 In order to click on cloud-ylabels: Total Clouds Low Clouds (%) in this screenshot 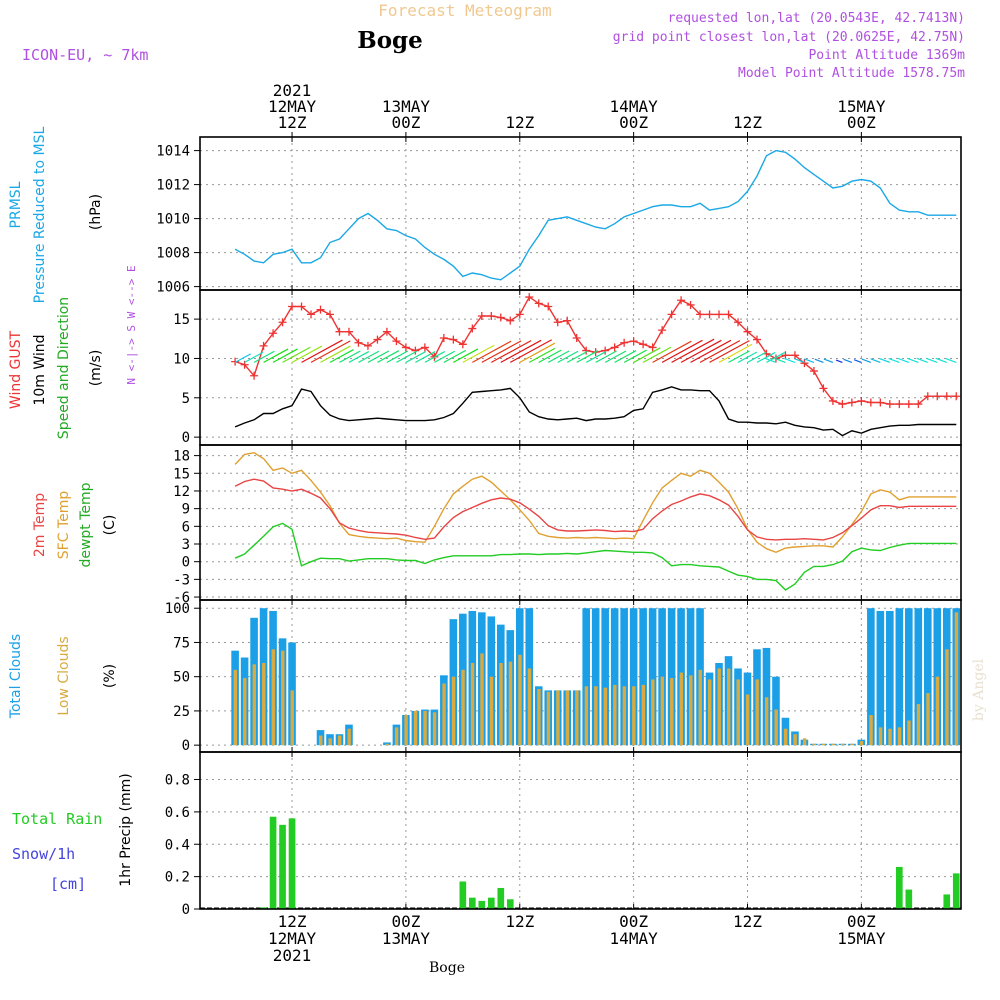, I will do `click(63, 676)`.